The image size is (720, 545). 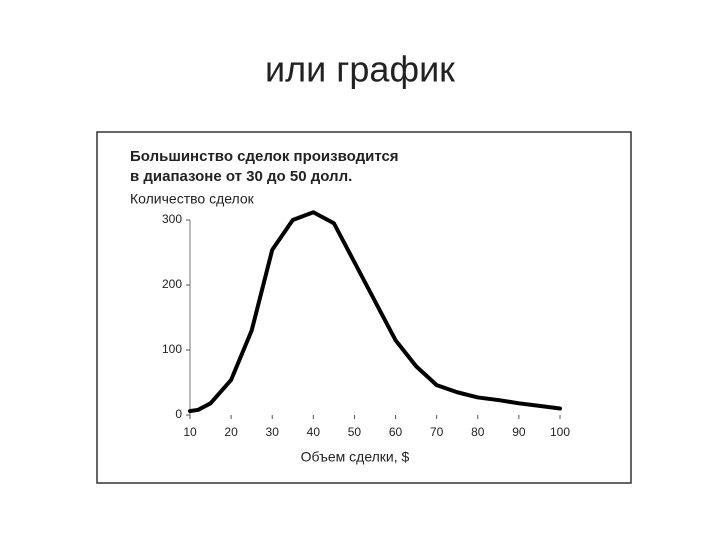 I want to click on slide-title: или график, so click(x=360, y=69).